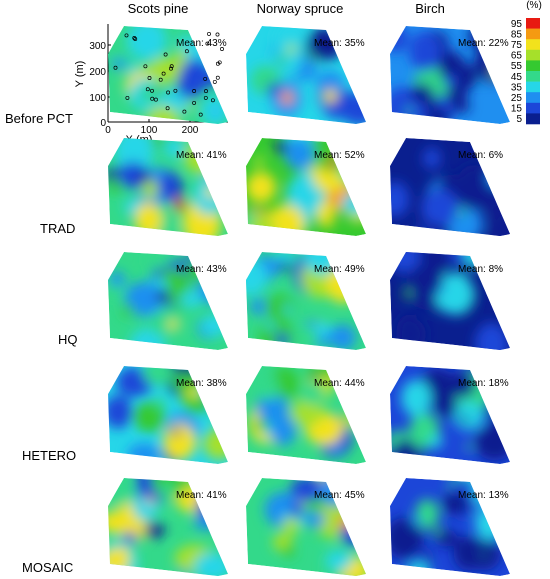 Image resolution: width=550 pixels, height=579 pixels. I want to click on mean-label: Mean: 52%, so click(339, 155).